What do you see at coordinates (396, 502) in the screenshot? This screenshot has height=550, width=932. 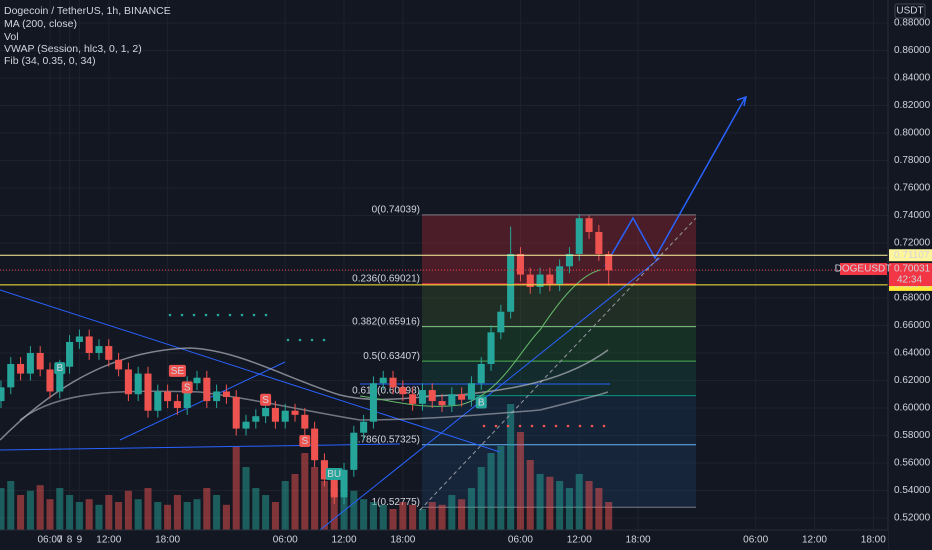 I see `fib-label: 1(0.52775)` at bounding box center [396, 502].